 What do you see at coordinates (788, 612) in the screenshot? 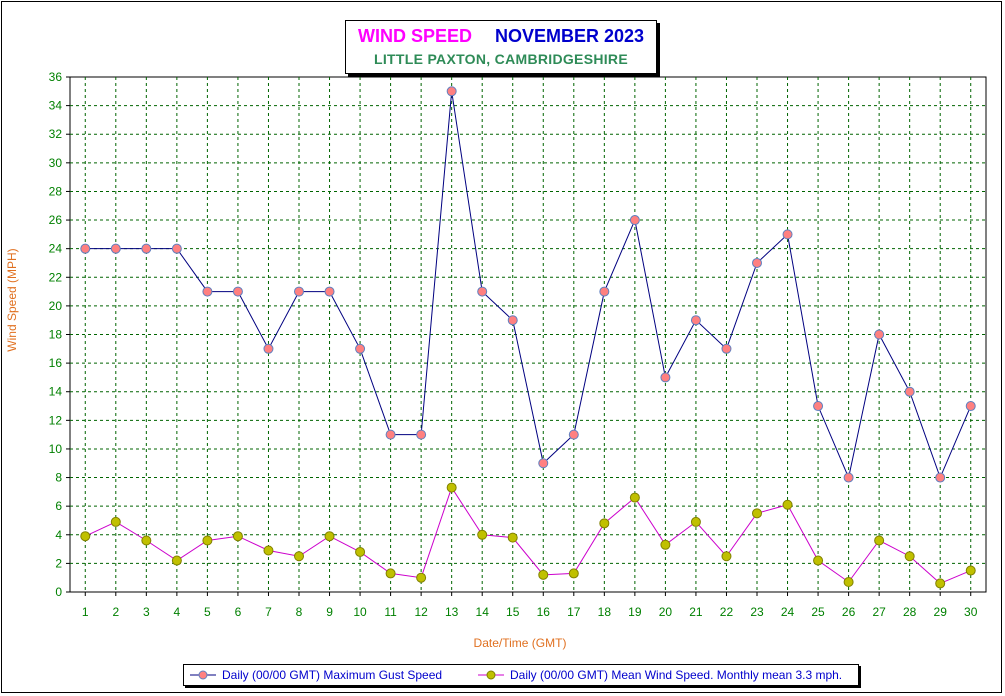
I see `x-tick-label: 24` at bounding box center [788, 612].